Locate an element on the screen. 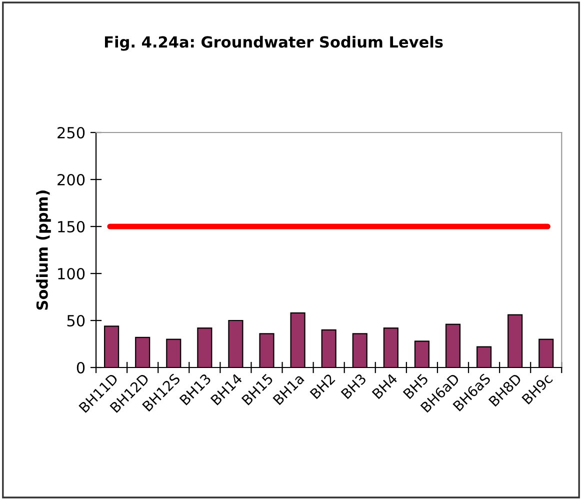 Image resolution: width=582 pixels, height=500 pixels. chart-title: Fig. 4.24a: Groundwater Sodium Levels is located at coordinates (273, 43).